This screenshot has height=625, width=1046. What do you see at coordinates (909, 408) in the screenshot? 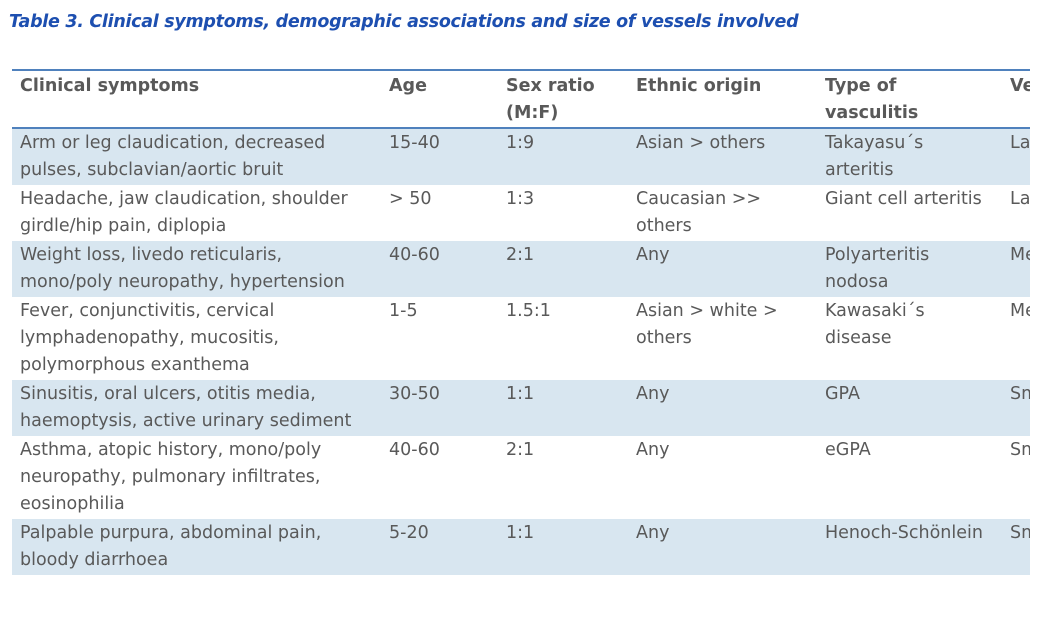
I see `cell-type-of-vasculitis: GPA` at bounding box center [909, 408].